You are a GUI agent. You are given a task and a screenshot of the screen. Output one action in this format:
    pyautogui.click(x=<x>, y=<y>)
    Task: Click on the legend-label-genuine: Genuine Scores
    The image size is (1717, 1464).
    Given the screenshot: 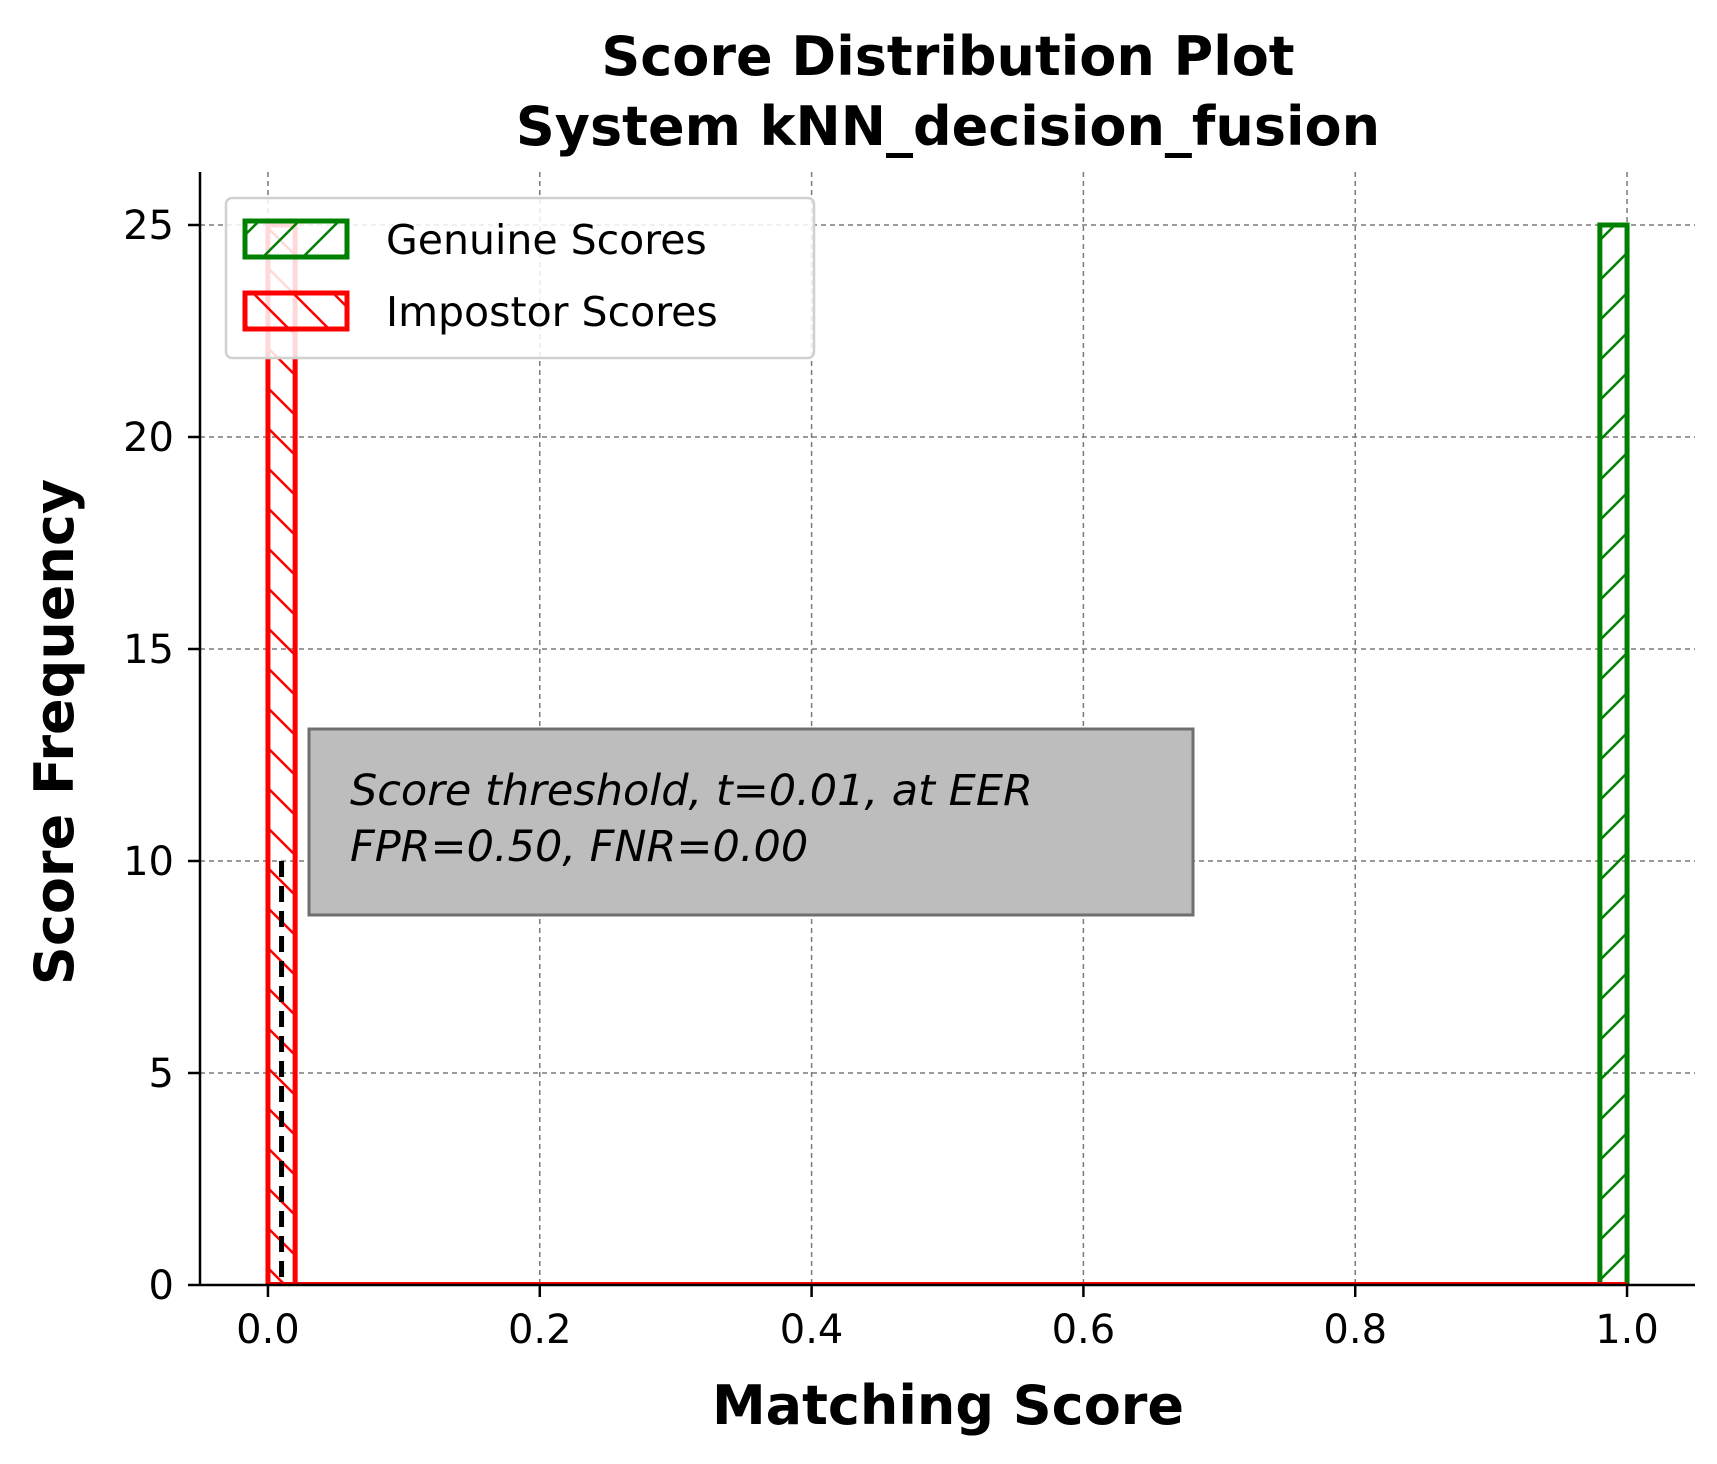 What is the action you would take?
    pyautogui.click(x=546, y=240)
    